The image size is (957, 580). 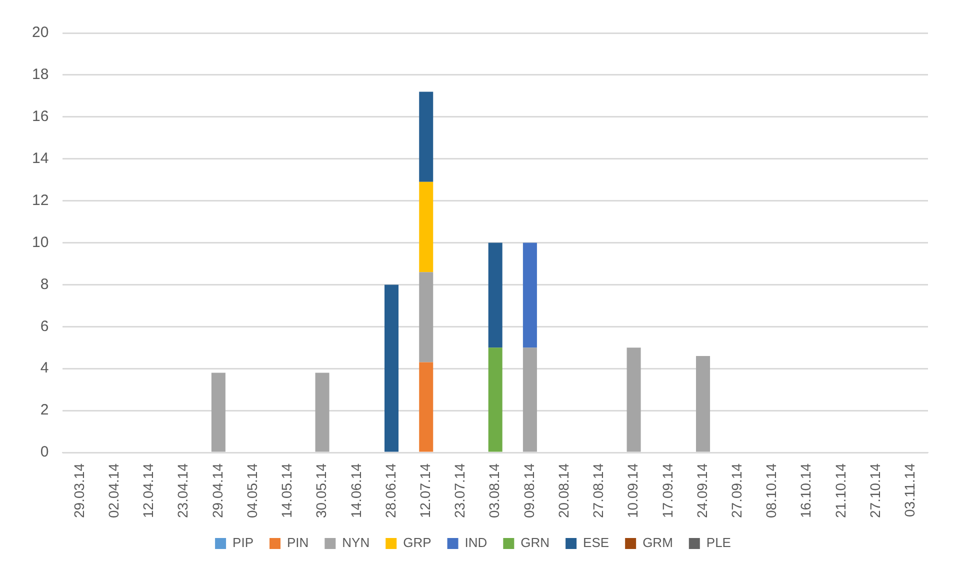 What do you see at coordinates (657, 542) in the screenshot?
I see `legend-label: GRM` at bounding box center [657, 542].